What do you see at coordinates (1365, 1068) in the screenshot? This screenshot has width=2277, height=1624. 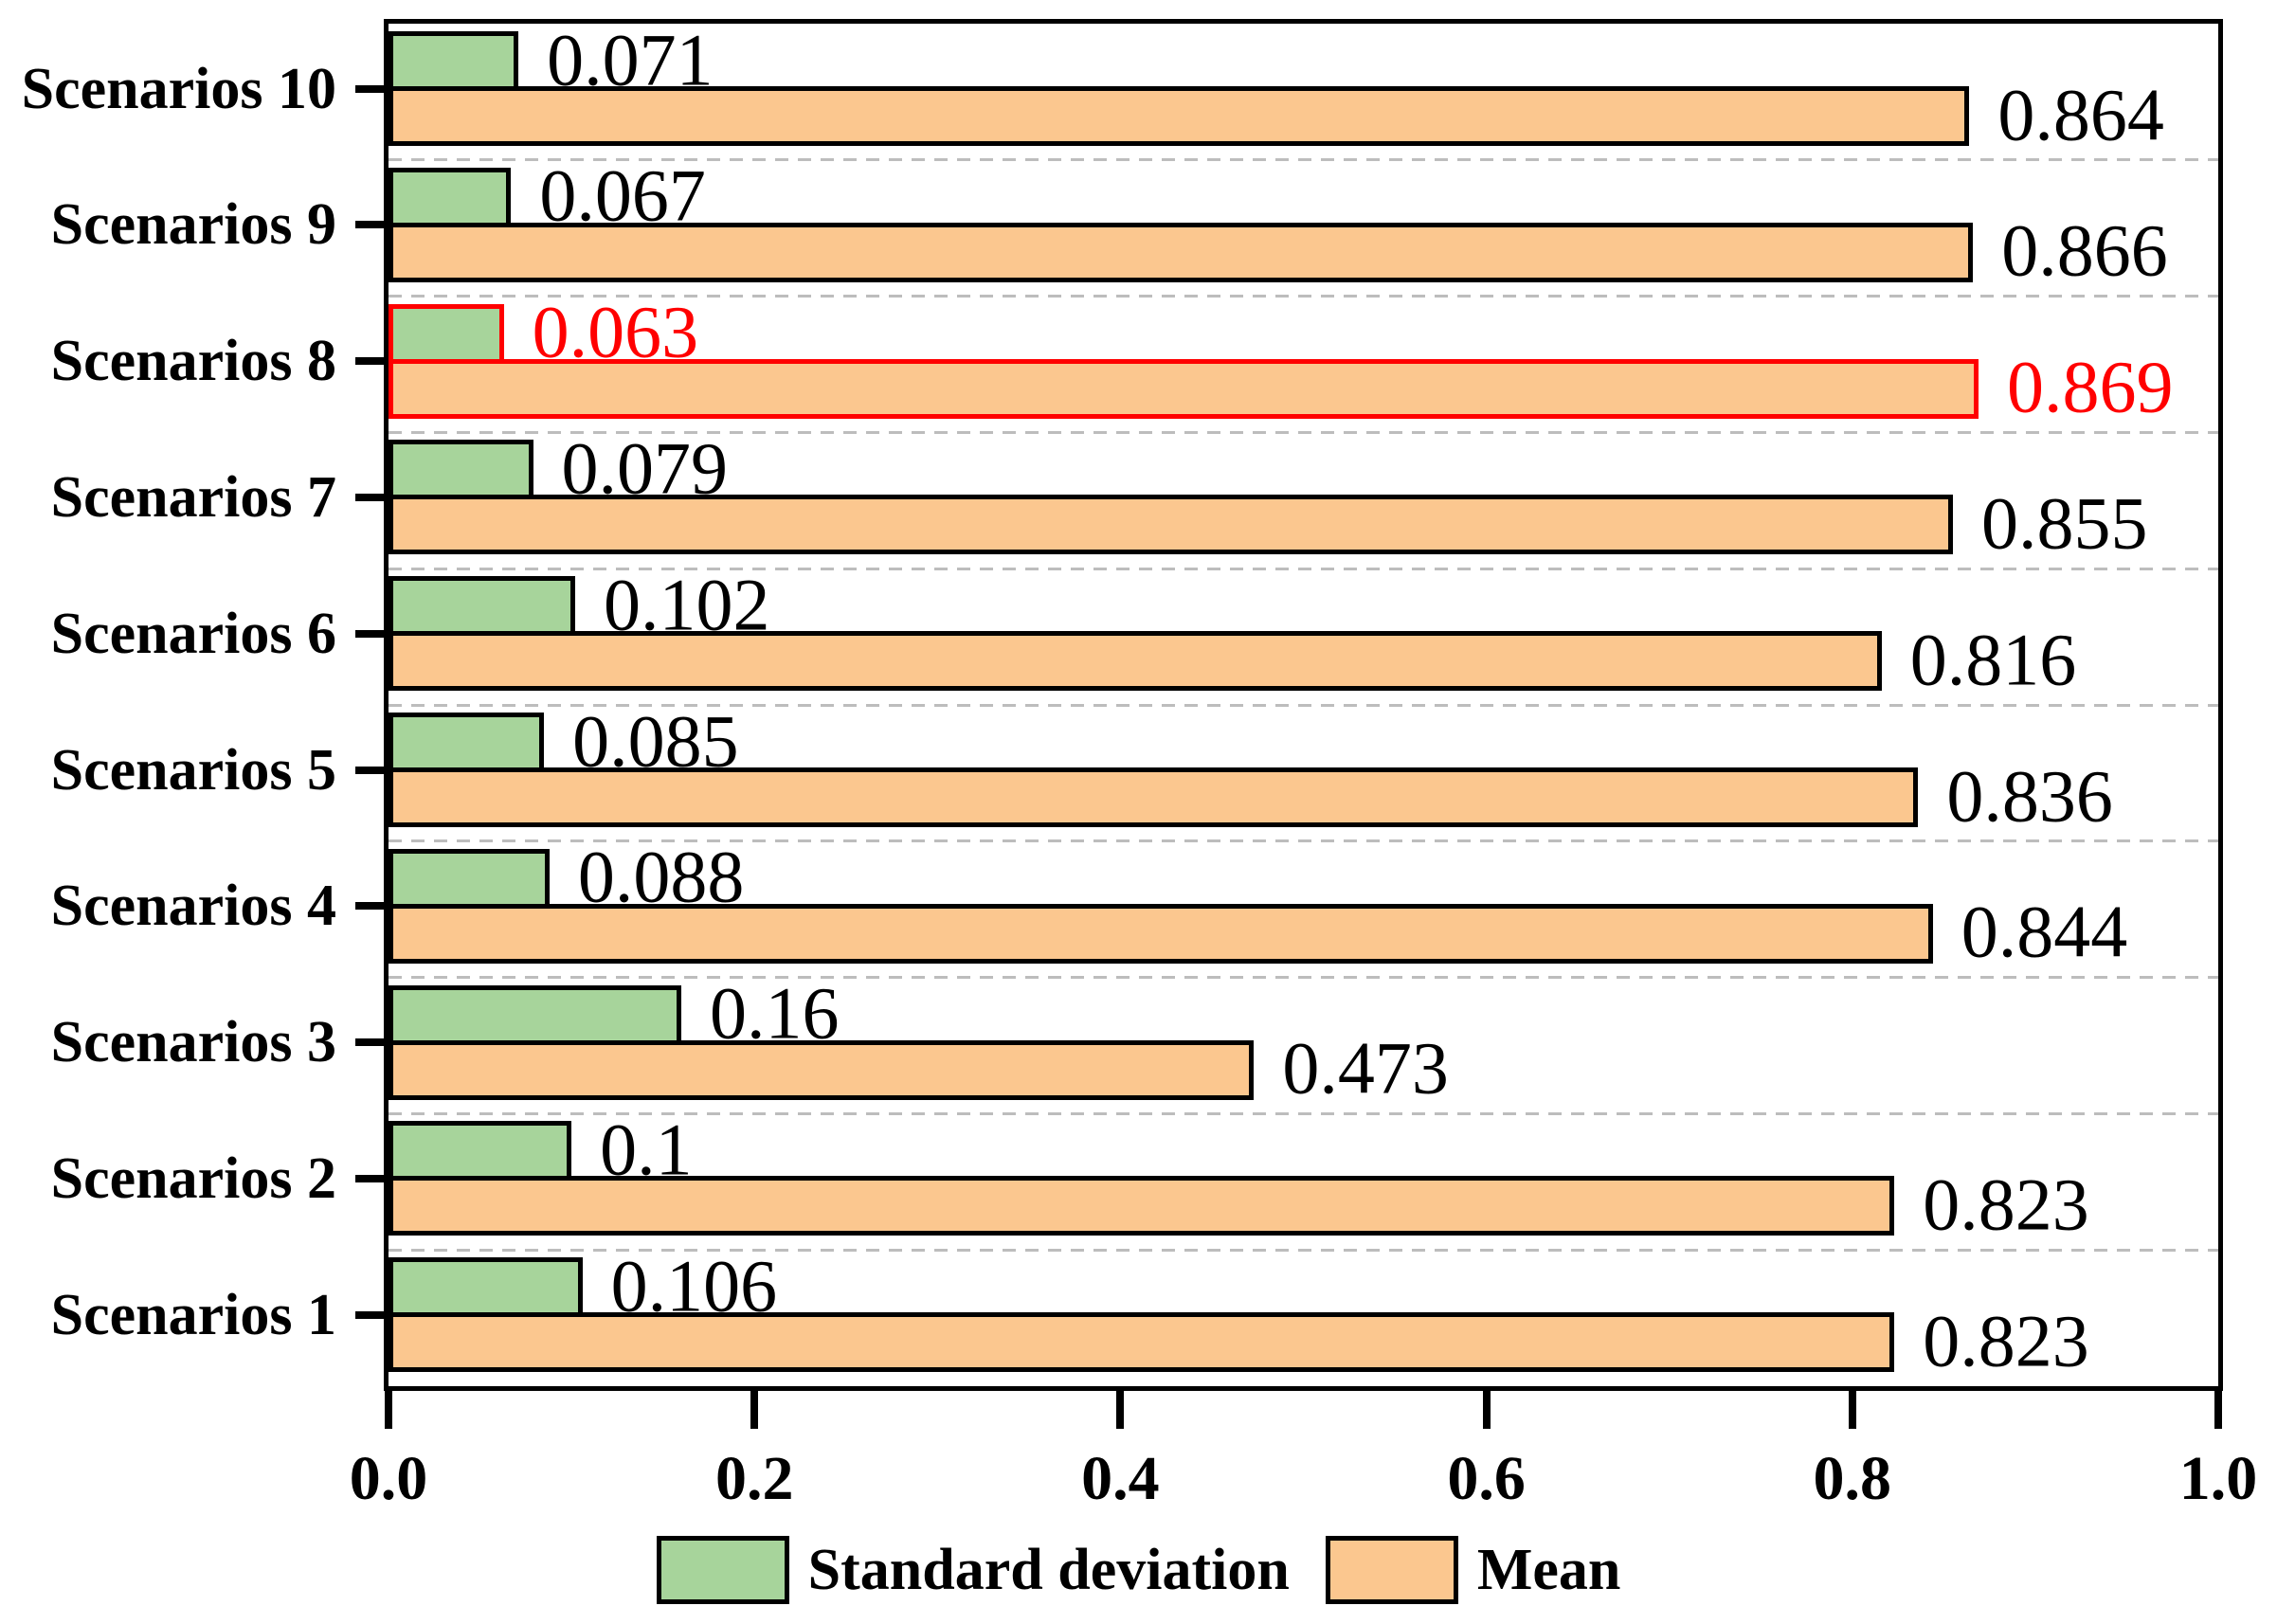 I see `value-label-mean: 0.473` at bounding box center [1365, 1068].